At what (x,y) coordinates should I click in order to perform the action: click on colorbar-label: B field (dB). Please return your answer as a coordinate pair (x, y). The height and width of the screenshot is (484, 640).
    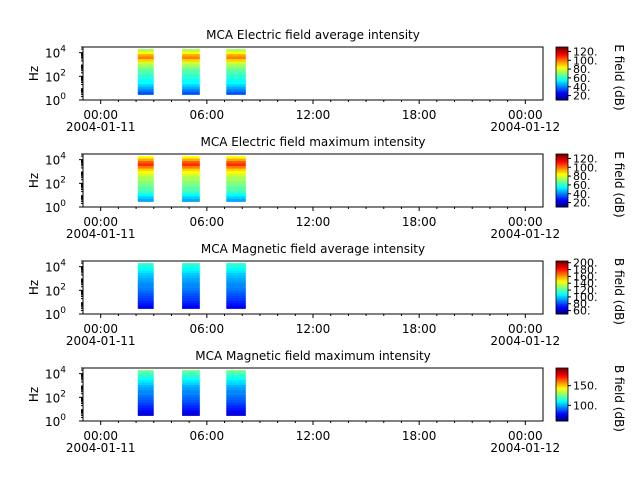
    Looking at the image, I should click on (619, 291).